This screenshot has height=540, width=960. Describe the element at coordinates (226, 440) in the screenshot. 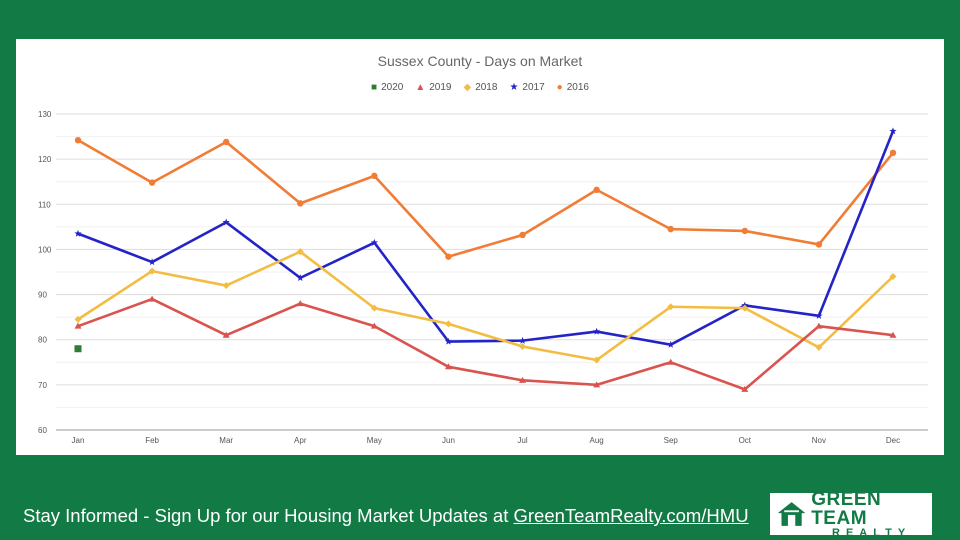

I see `x-tick-label: Mar` at that location.